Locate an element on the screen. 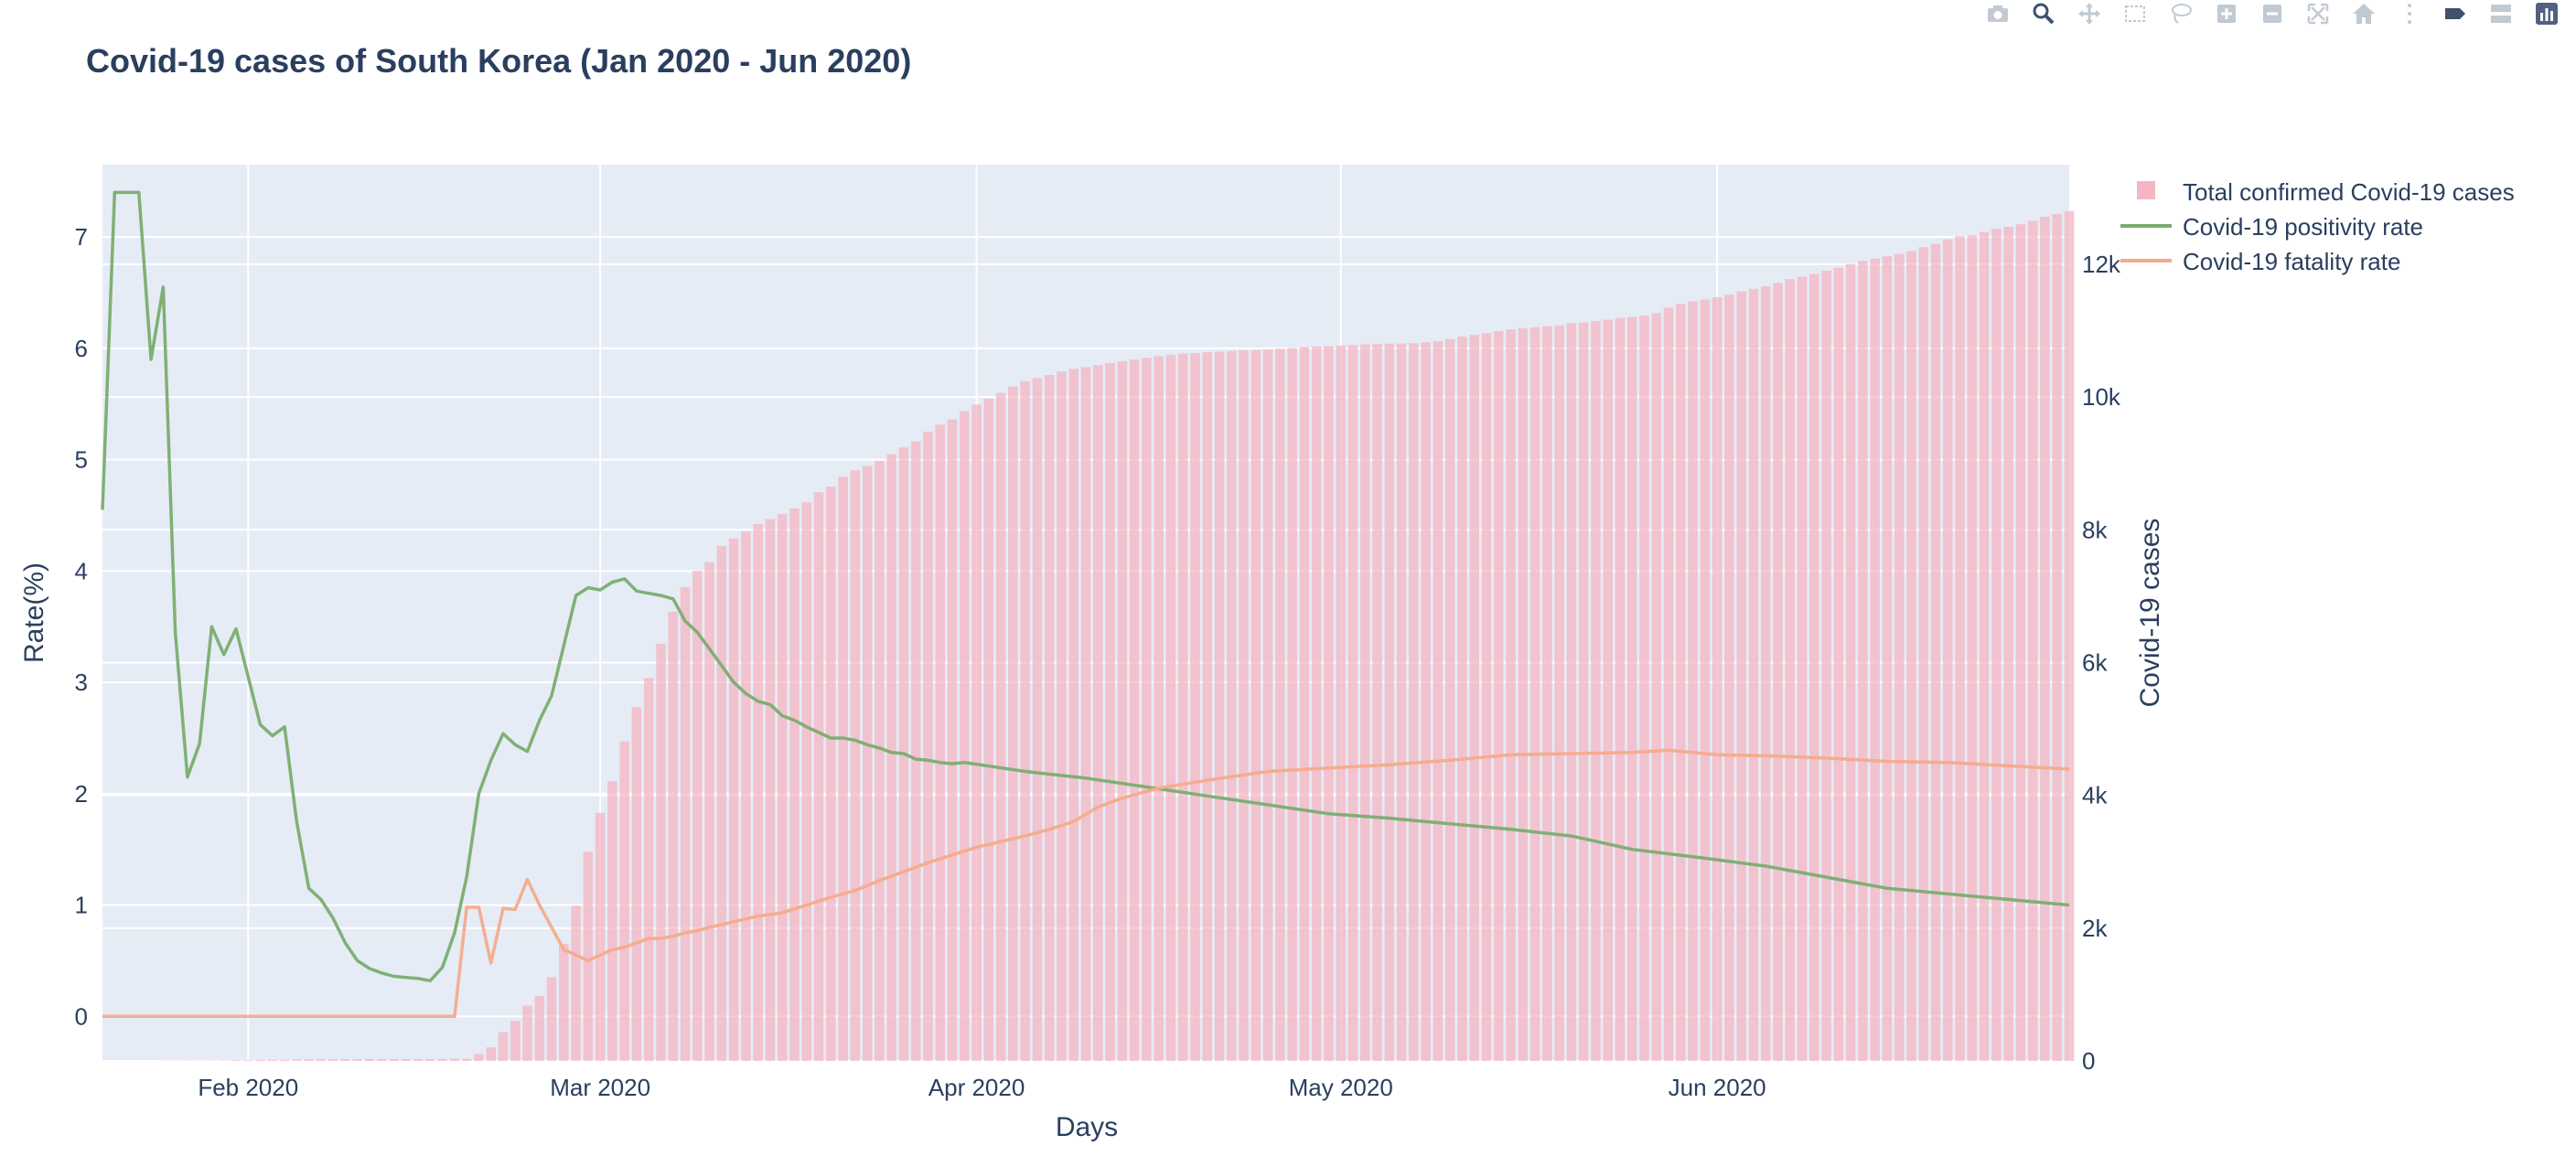 The height and width of the screenshot is (1167, 2576). reset-axes-icon is located at coordinates (2364, 14).